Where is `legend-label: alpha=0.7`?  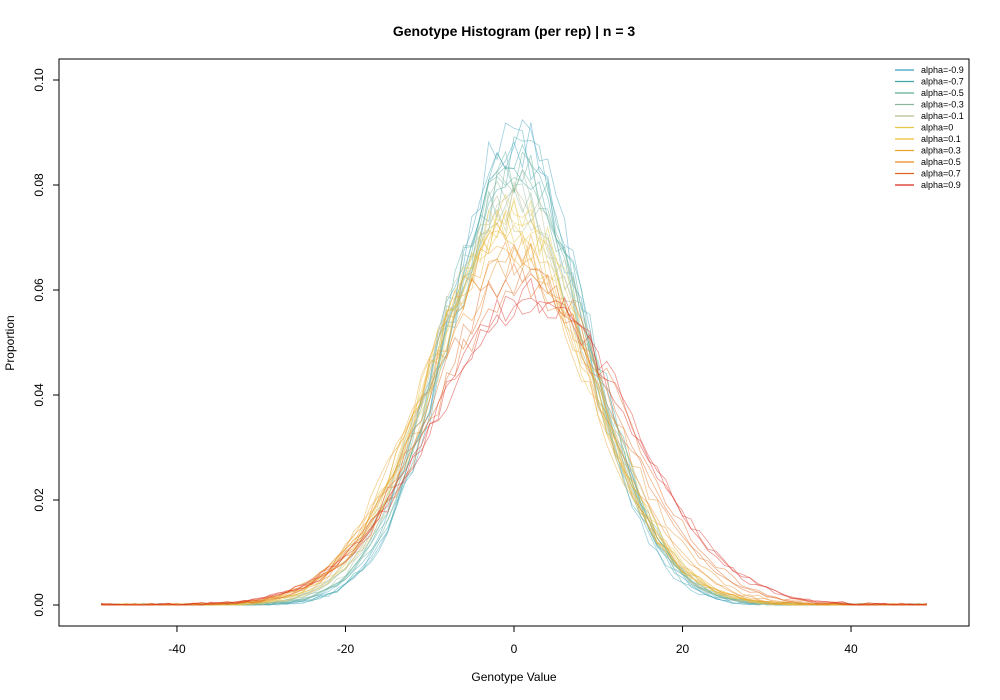
legend-label: alpha=0.7 is located at coordinates (941, 174).